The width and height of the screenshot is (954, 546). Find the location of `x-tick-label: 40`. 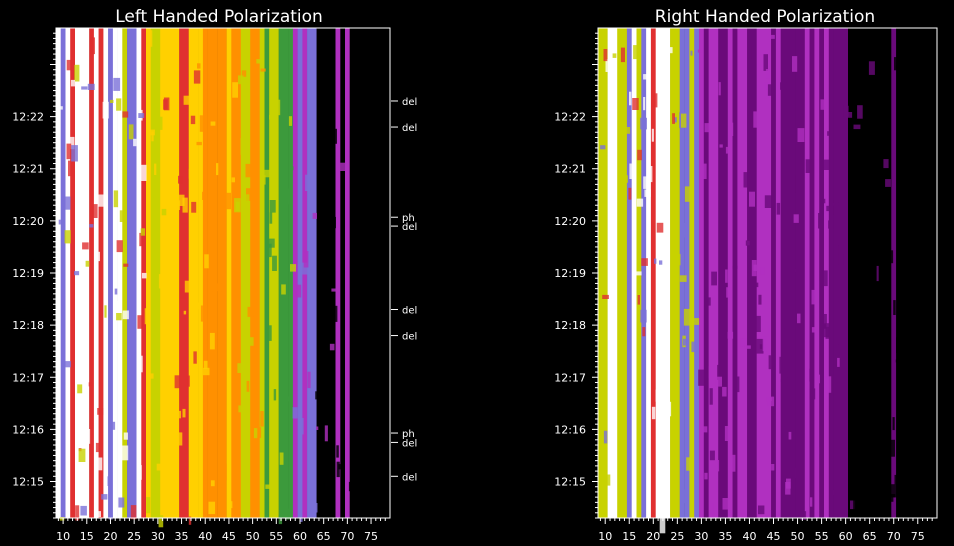

x-tick-label: 40 is located at coordinates (749, 536).